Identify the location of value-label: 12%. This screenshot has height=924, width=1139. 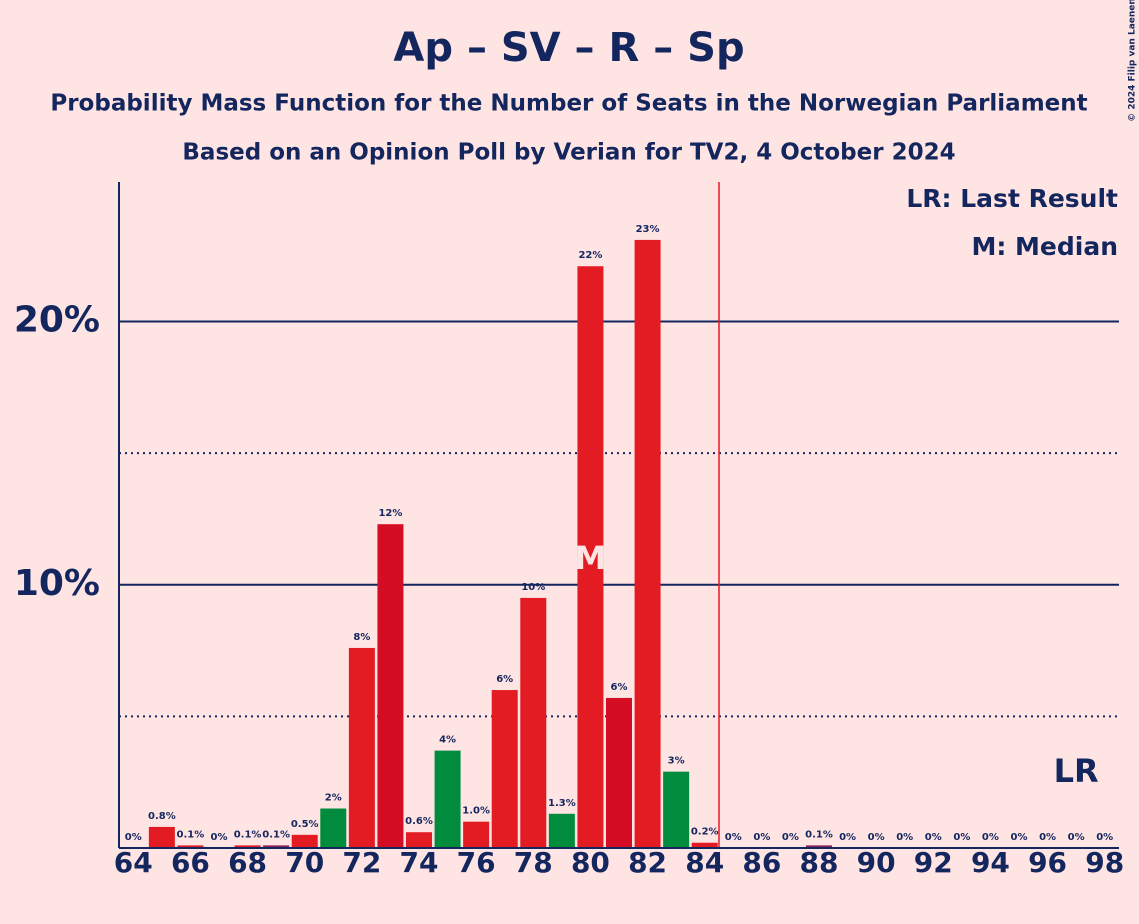
(390, 513).